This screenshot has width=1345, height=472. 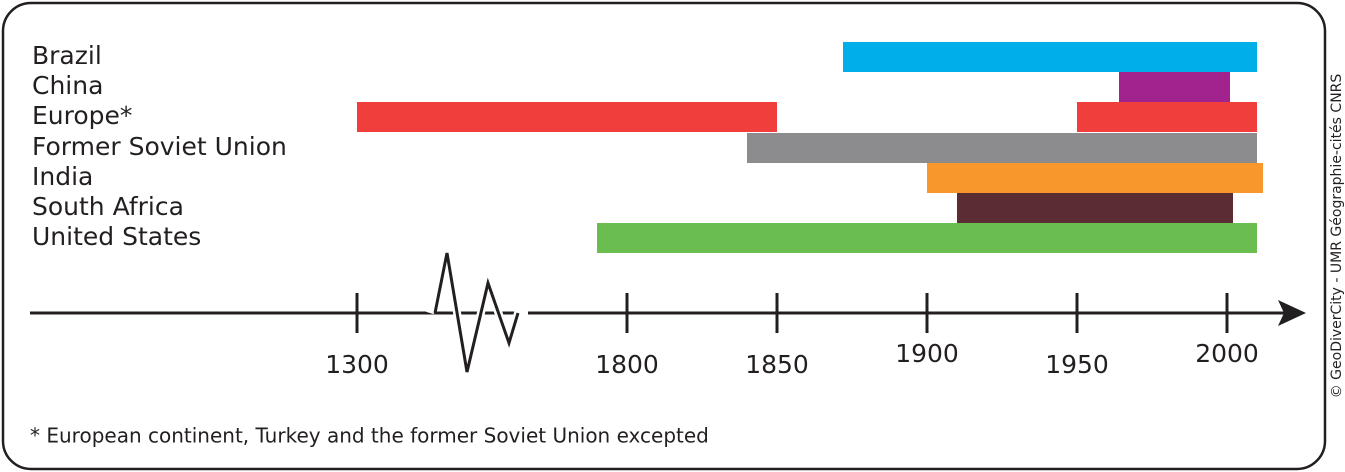 What do you see at coordinates (159, 146) in the screenshot?
I see `row-label: Former Soviet Union` at bounding box center [159, 146].